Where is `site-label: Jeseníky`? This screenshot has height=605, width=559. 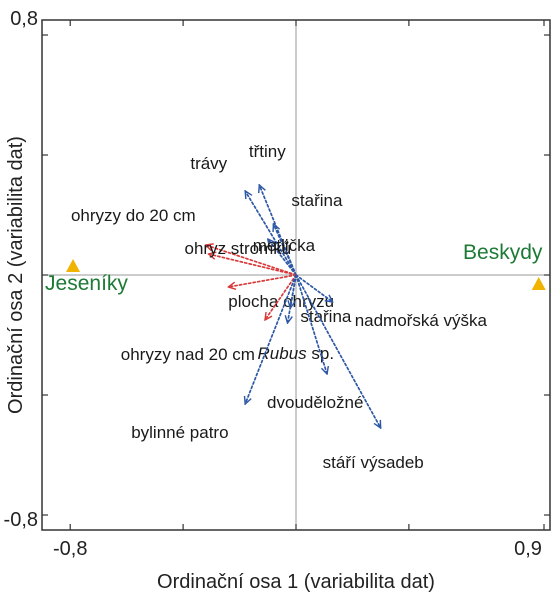 site-label: Jeseníky is located at coordinates (86, 283).